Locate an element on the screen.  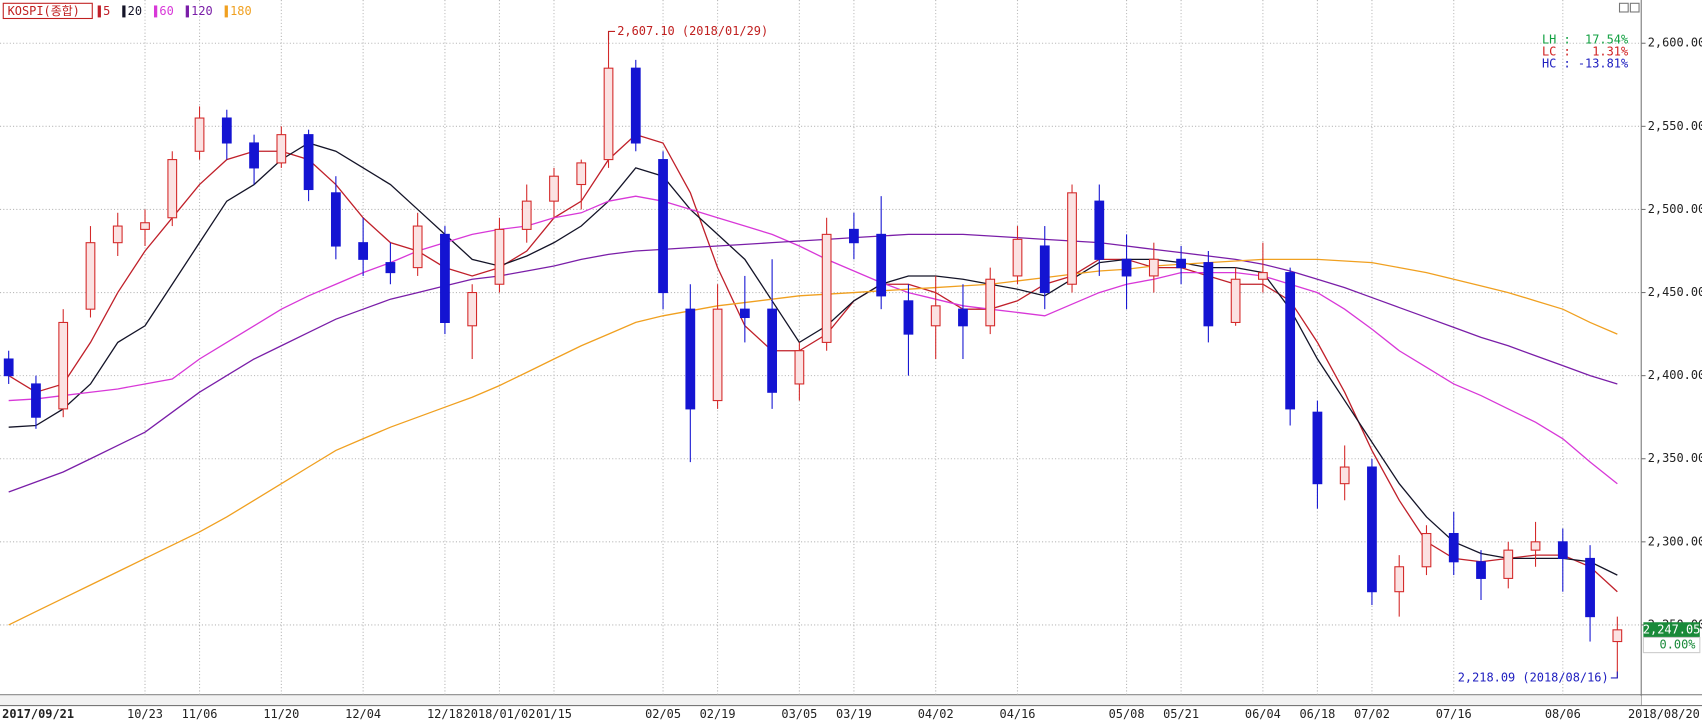
x-tick-label: 2018/01/02 is located at coordinates (500, 714).